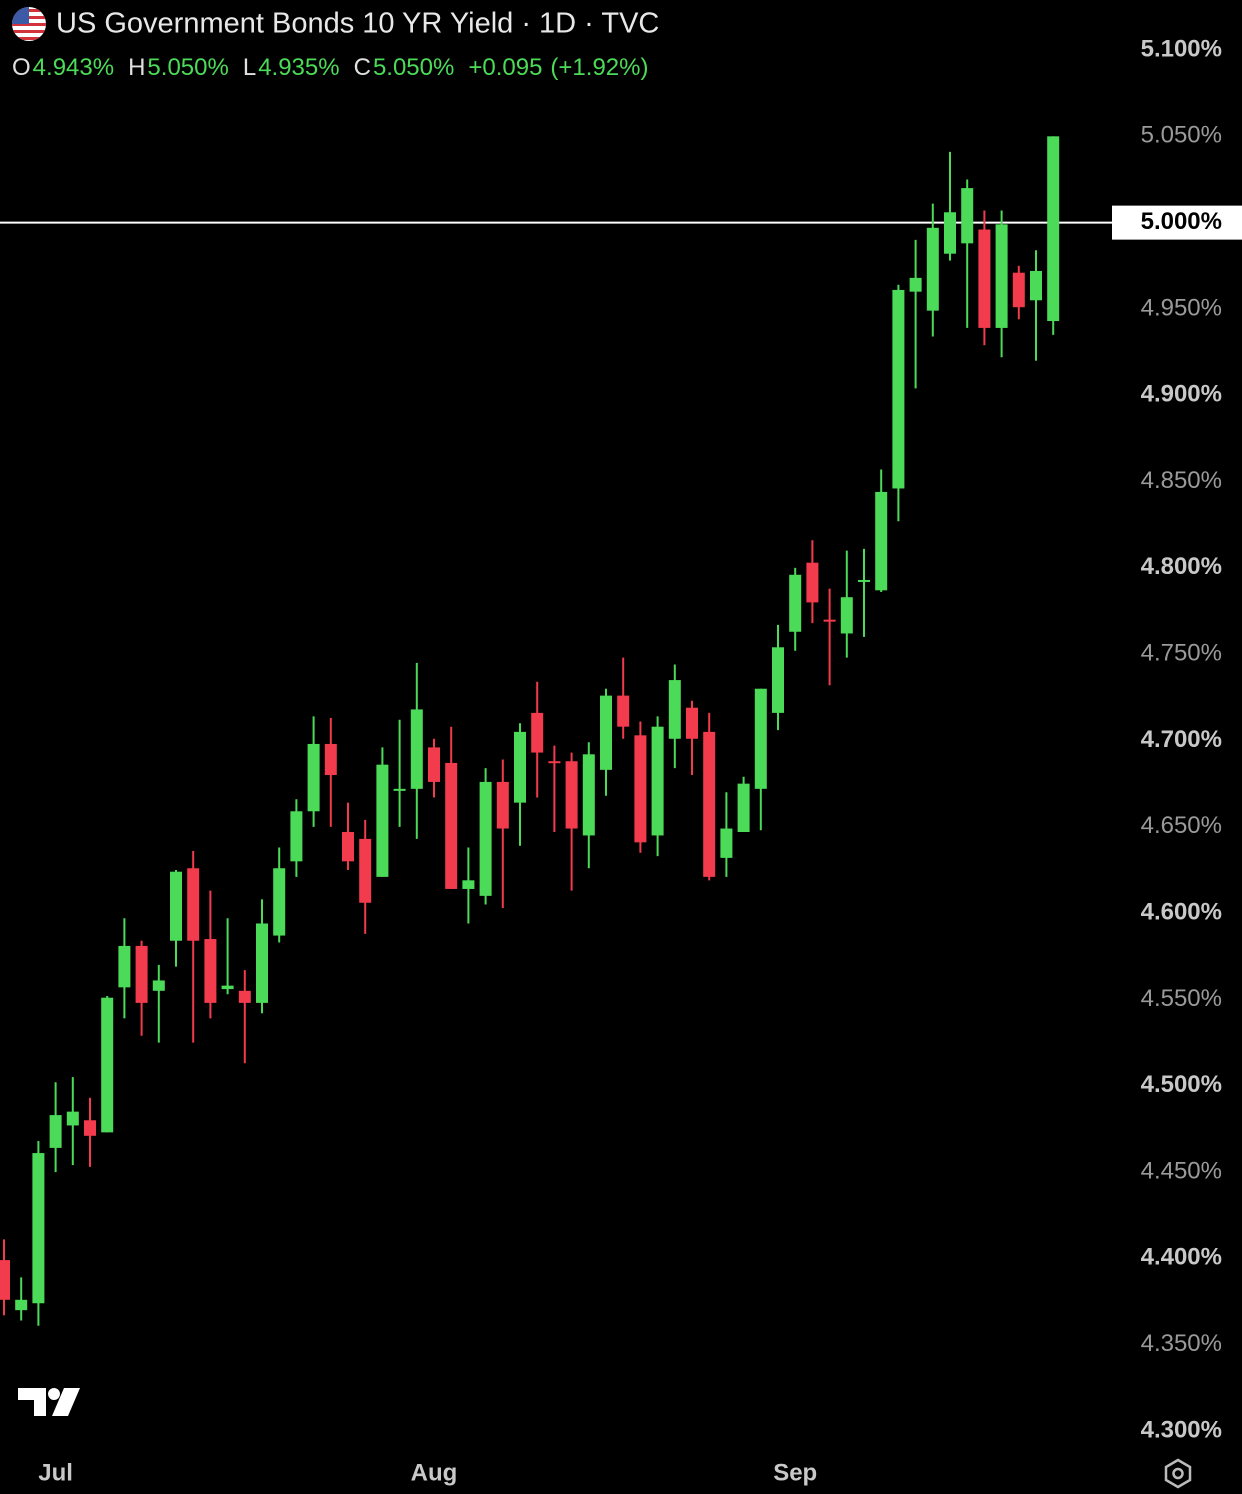 This screenshot has width=1242, height=1494. What do you see at coordinates (1181, 48) in the screenshot?
I see `y-tick-label: 5.100%` at bounding box center [1181, 48].